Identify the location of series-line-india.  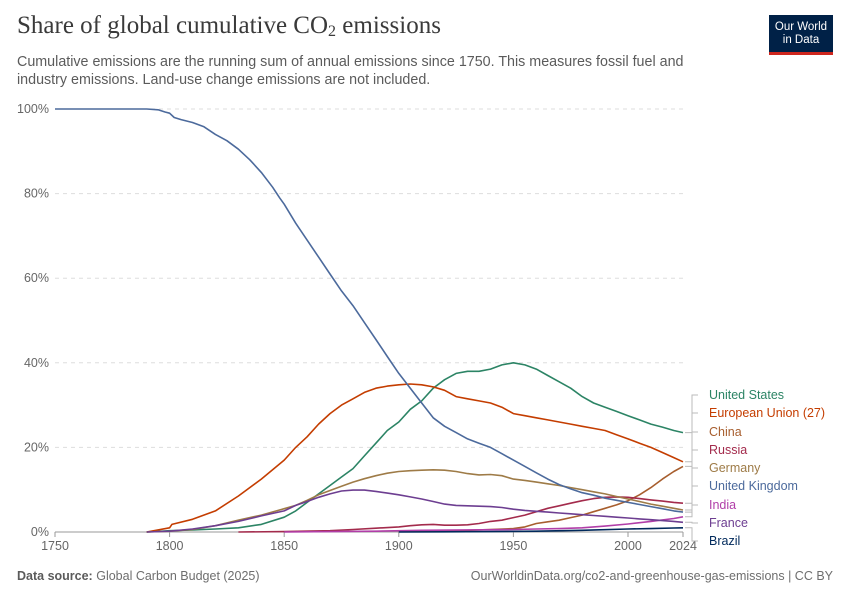
(484, 524).